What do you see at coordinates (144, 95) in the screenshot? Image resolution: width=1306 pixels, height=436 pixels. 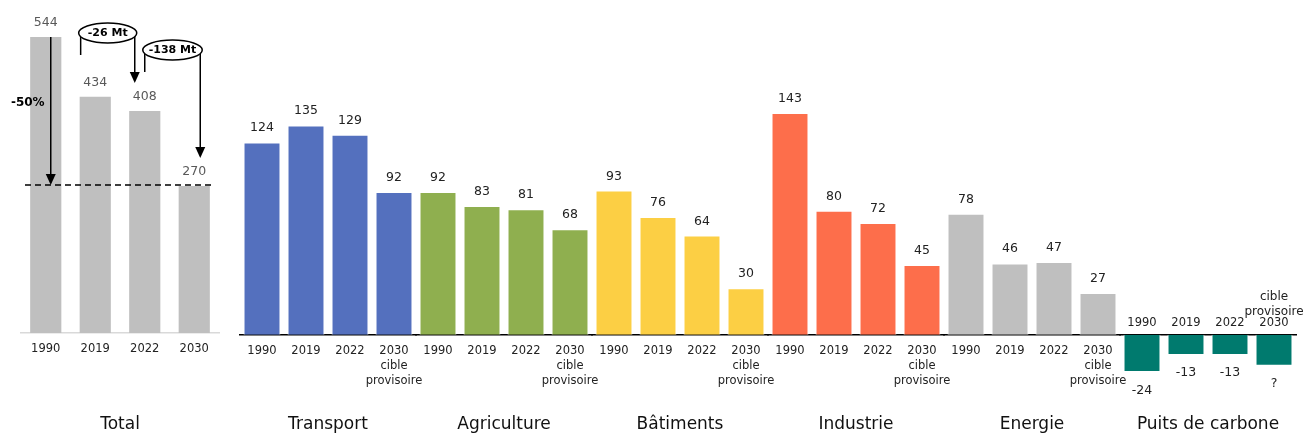 I see `data-label: 408` at bounding box center [144, 95].